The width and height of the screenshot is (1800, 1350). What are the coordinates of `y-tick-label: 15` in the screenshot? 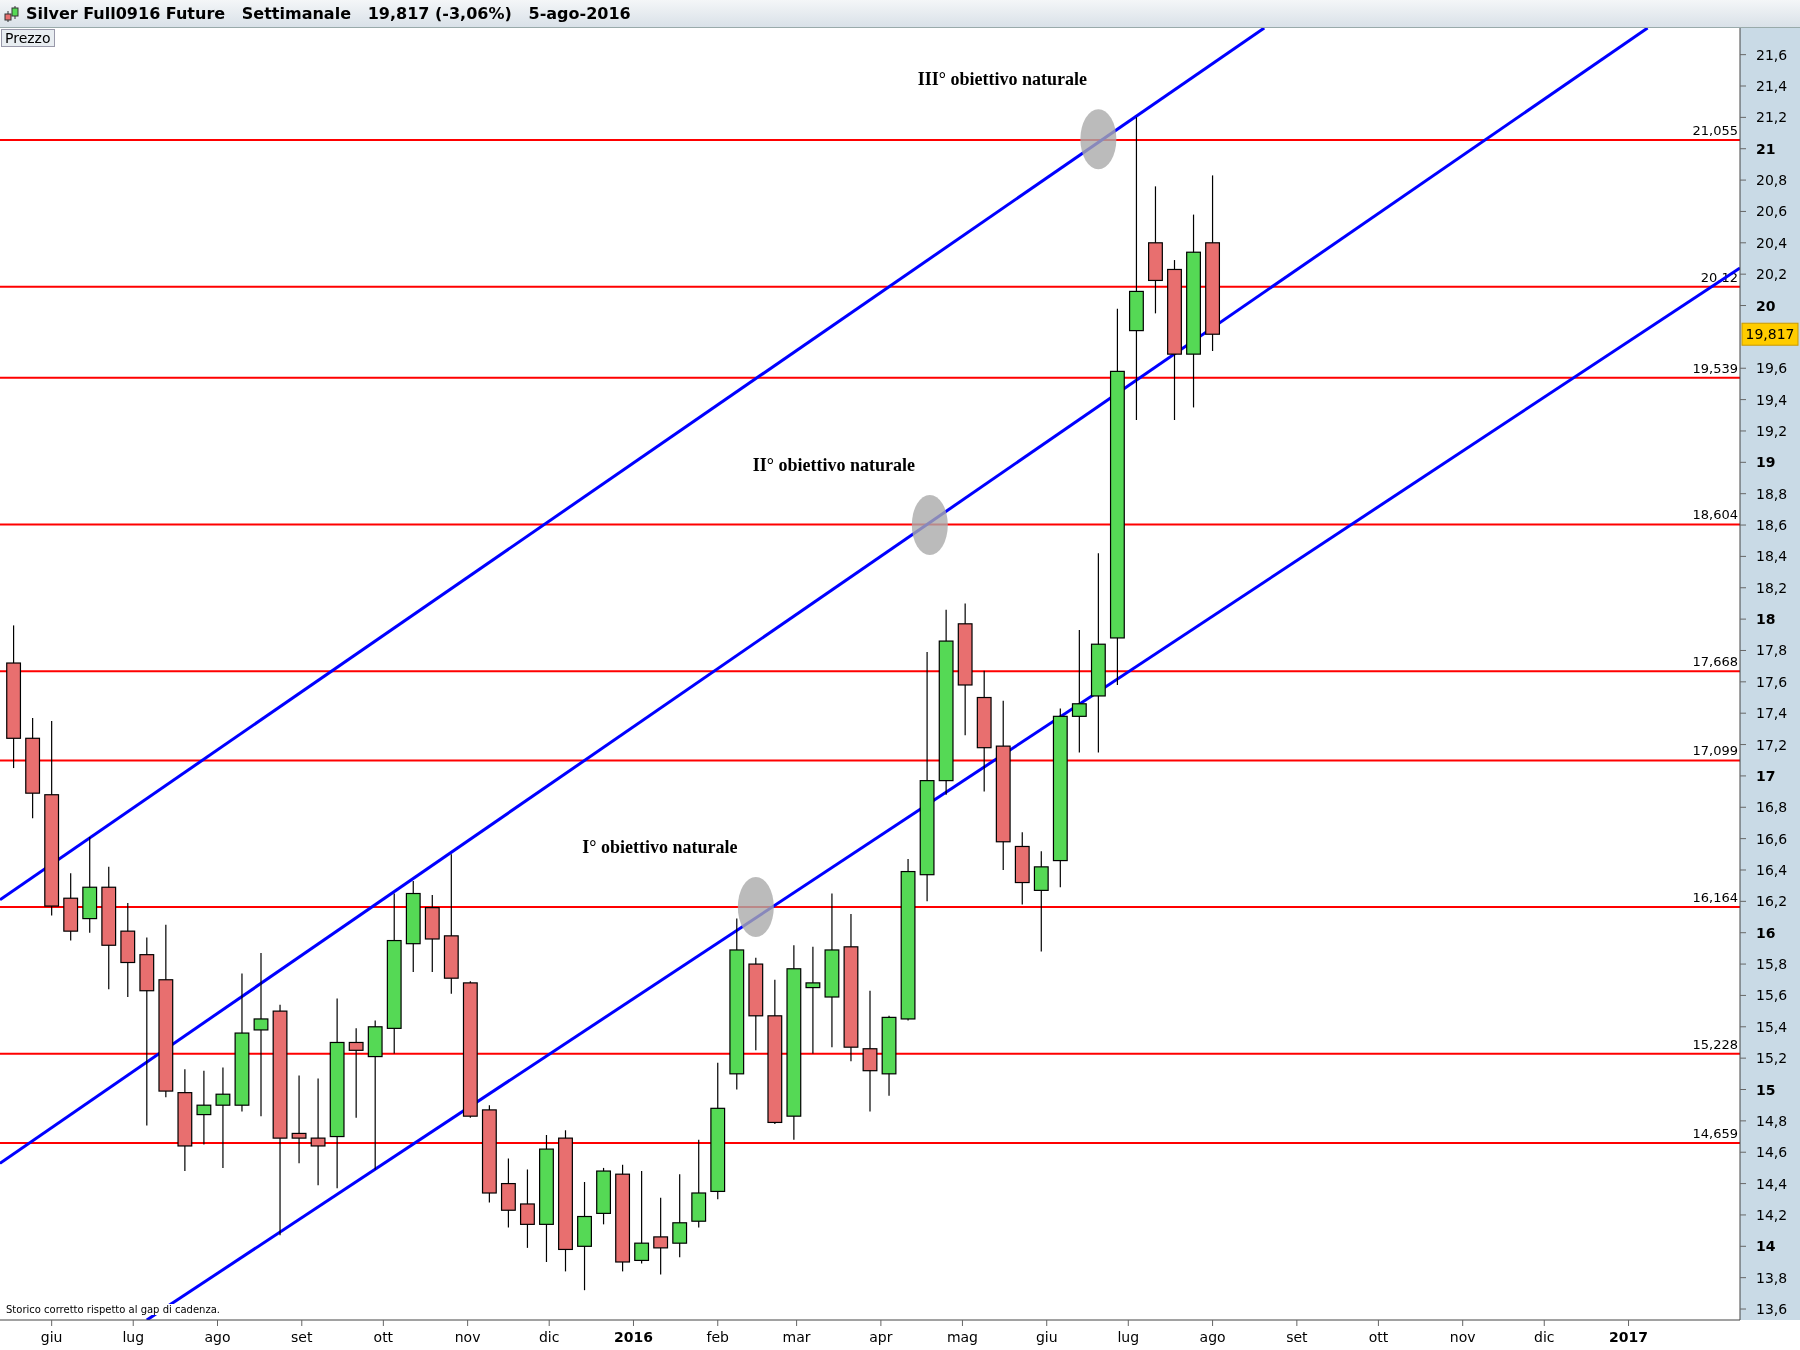 It's located at (1766, 1089).